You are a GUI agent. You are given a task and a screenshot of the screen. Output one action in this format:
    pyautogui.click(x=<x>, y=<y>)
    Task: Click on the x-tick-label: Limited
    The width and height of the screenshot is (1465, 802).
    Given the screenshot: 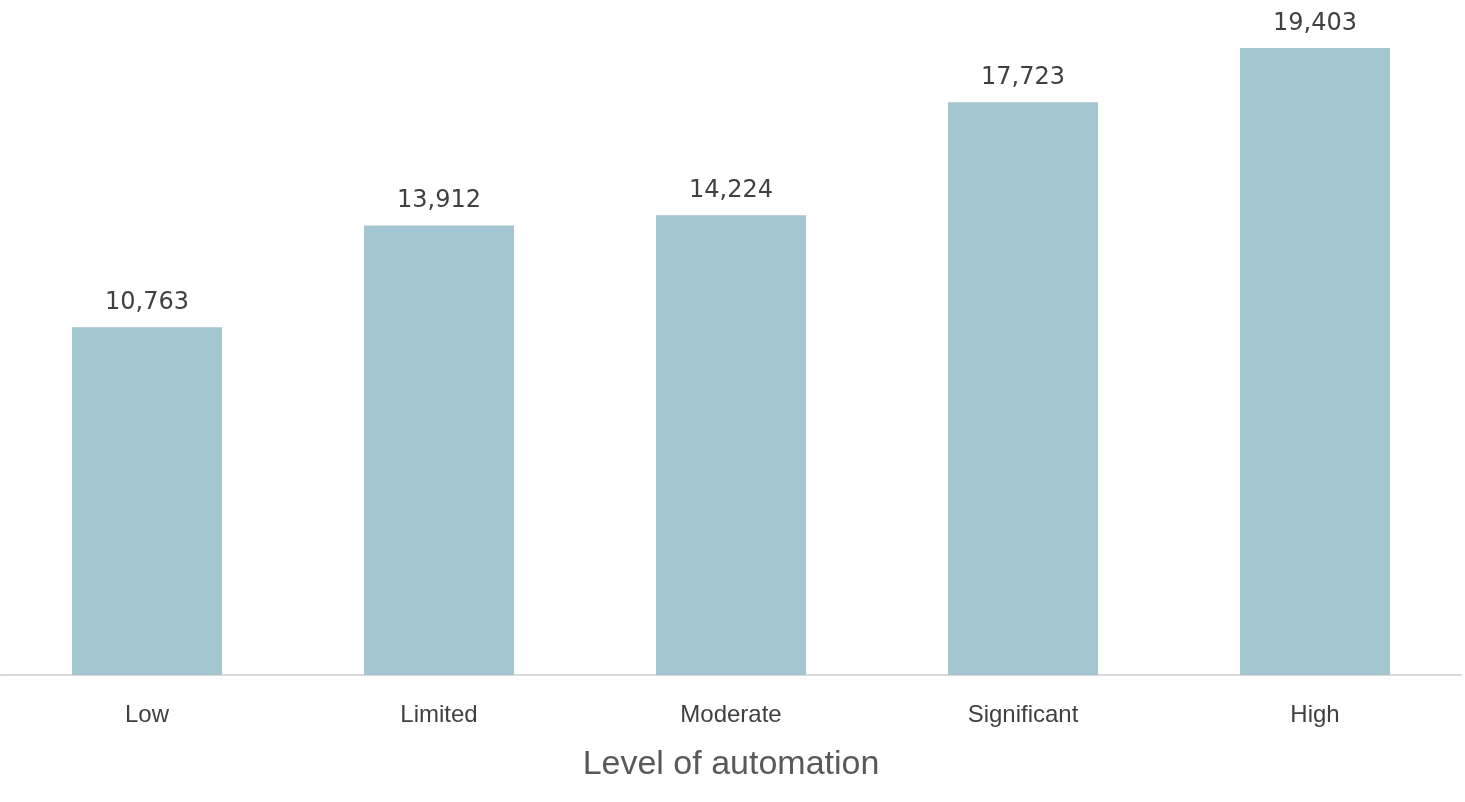 What is the action you would take?
    pyautogui.click(x=439, y=713)
    